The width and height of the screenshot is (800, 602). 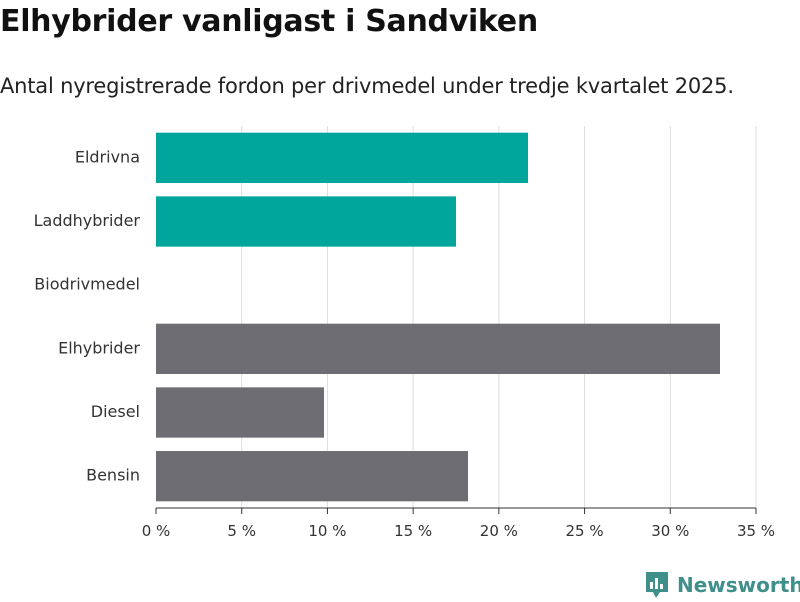 I want to click on chart-title: Elhybrider vanligast i Sandviken, so click(x=269, y=21).